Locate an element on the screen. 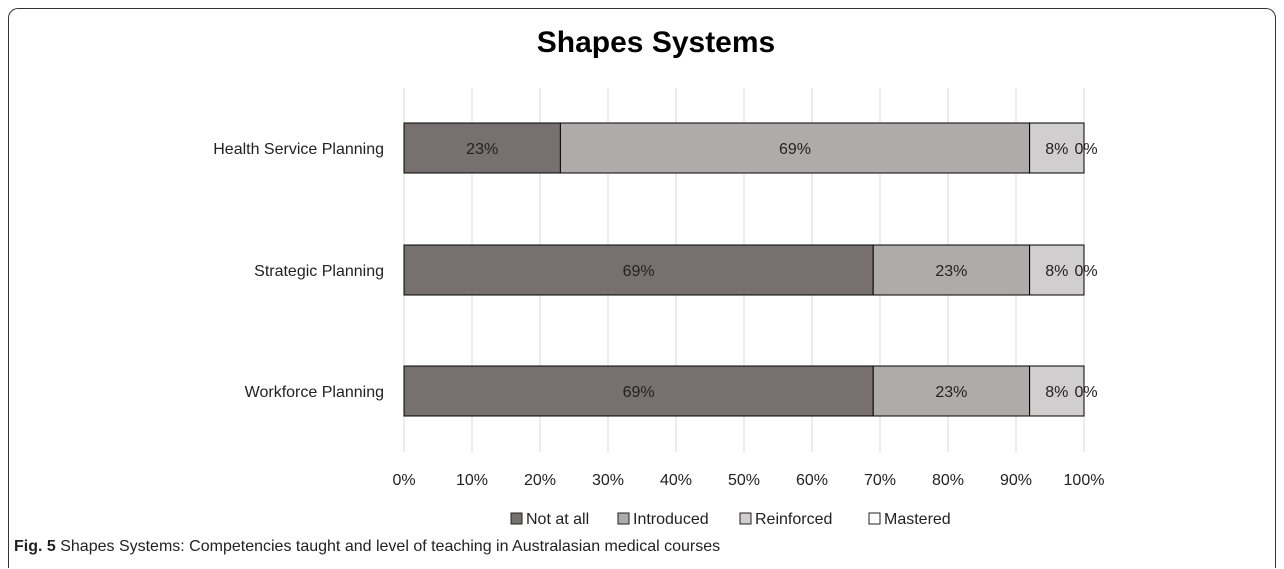 This screenshot has height=569, width=1284. x-tick-label: 30% is located at coordinates (608, 480).